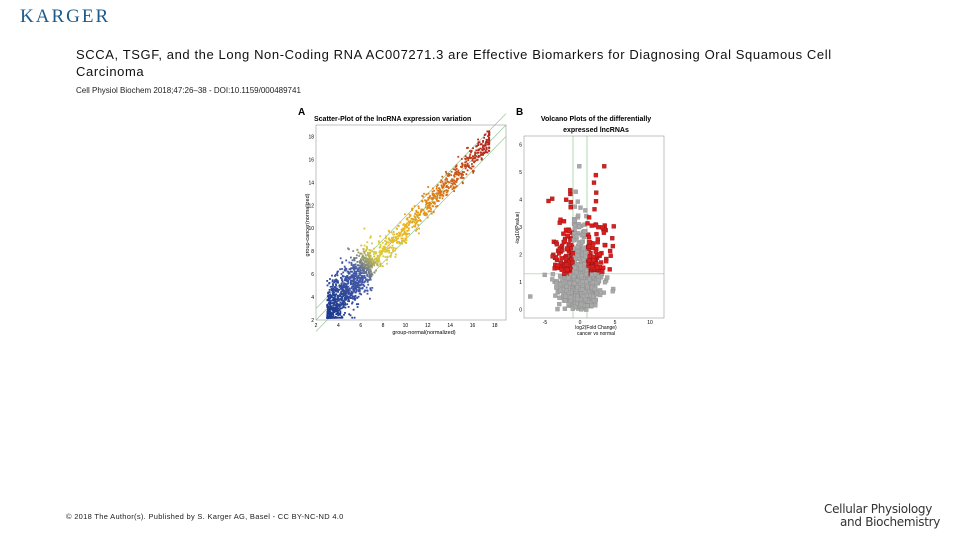 The height and width of the screenshot is (540, 960). Describe the element at coordinates (520, 228) in the screenshot. I see `panel-b-ytick-label: 3` at that location.